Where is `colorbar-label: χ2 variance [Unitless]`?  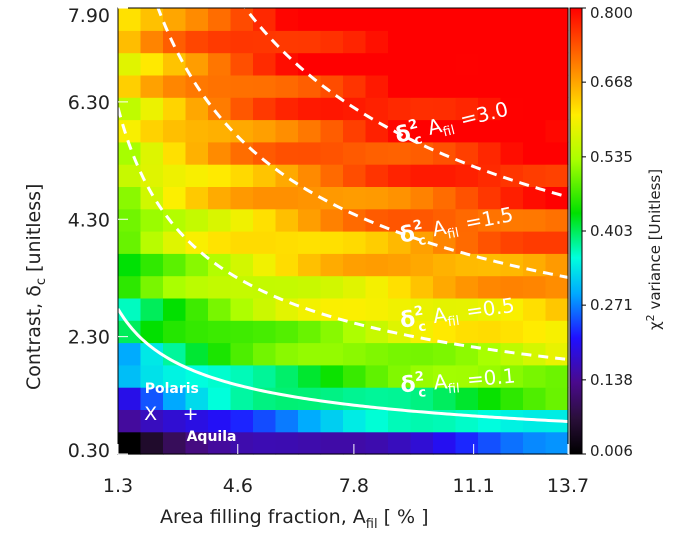 colorbar-label: χ2 variance [Unitless] is located at coordinates (654, 249).